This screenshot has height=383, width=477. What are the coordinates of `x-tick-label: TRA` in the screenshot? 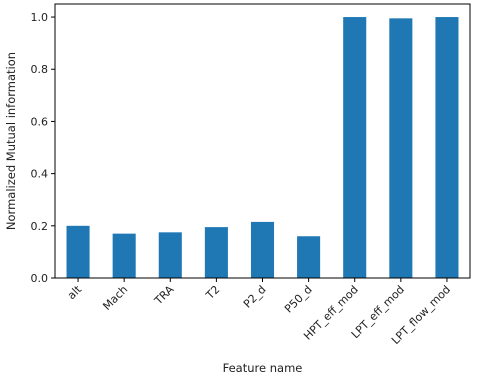 It's located at (163, 295).